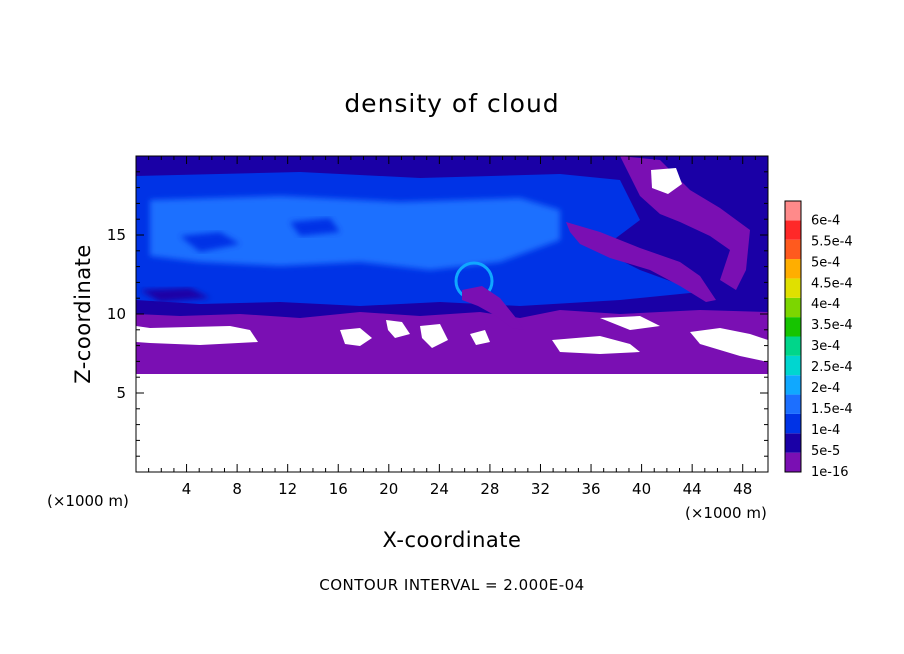 This screenshot has height=654, width=904. What do you see at coordinates (493, 308) in the screenshot?
I see `updraft-tail` at bounding box center [493, 308].